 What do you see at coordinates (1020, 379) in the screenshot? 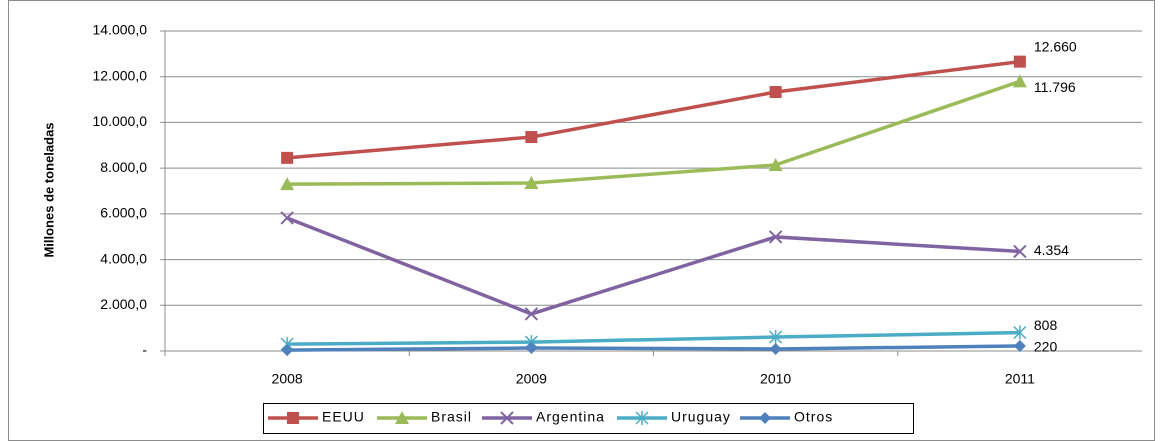
I see `x-tick-label: 2011` at bounding box center [1020, 379].